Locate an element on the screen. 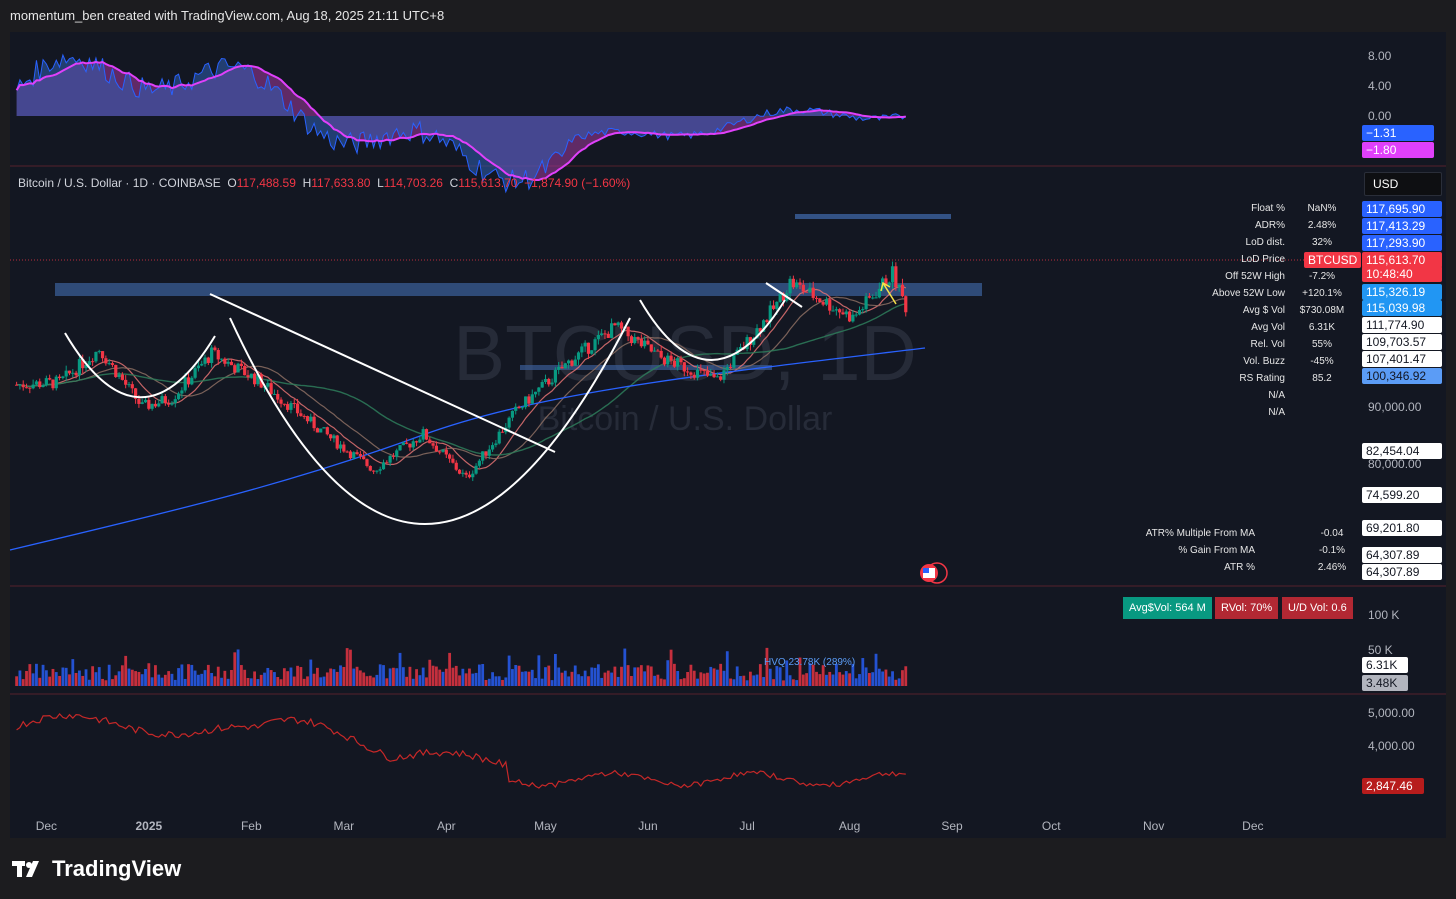 The height and width of the screenshot is (899, 1456). price-label: 117,413.29 is located at coordinates (1402, 226).